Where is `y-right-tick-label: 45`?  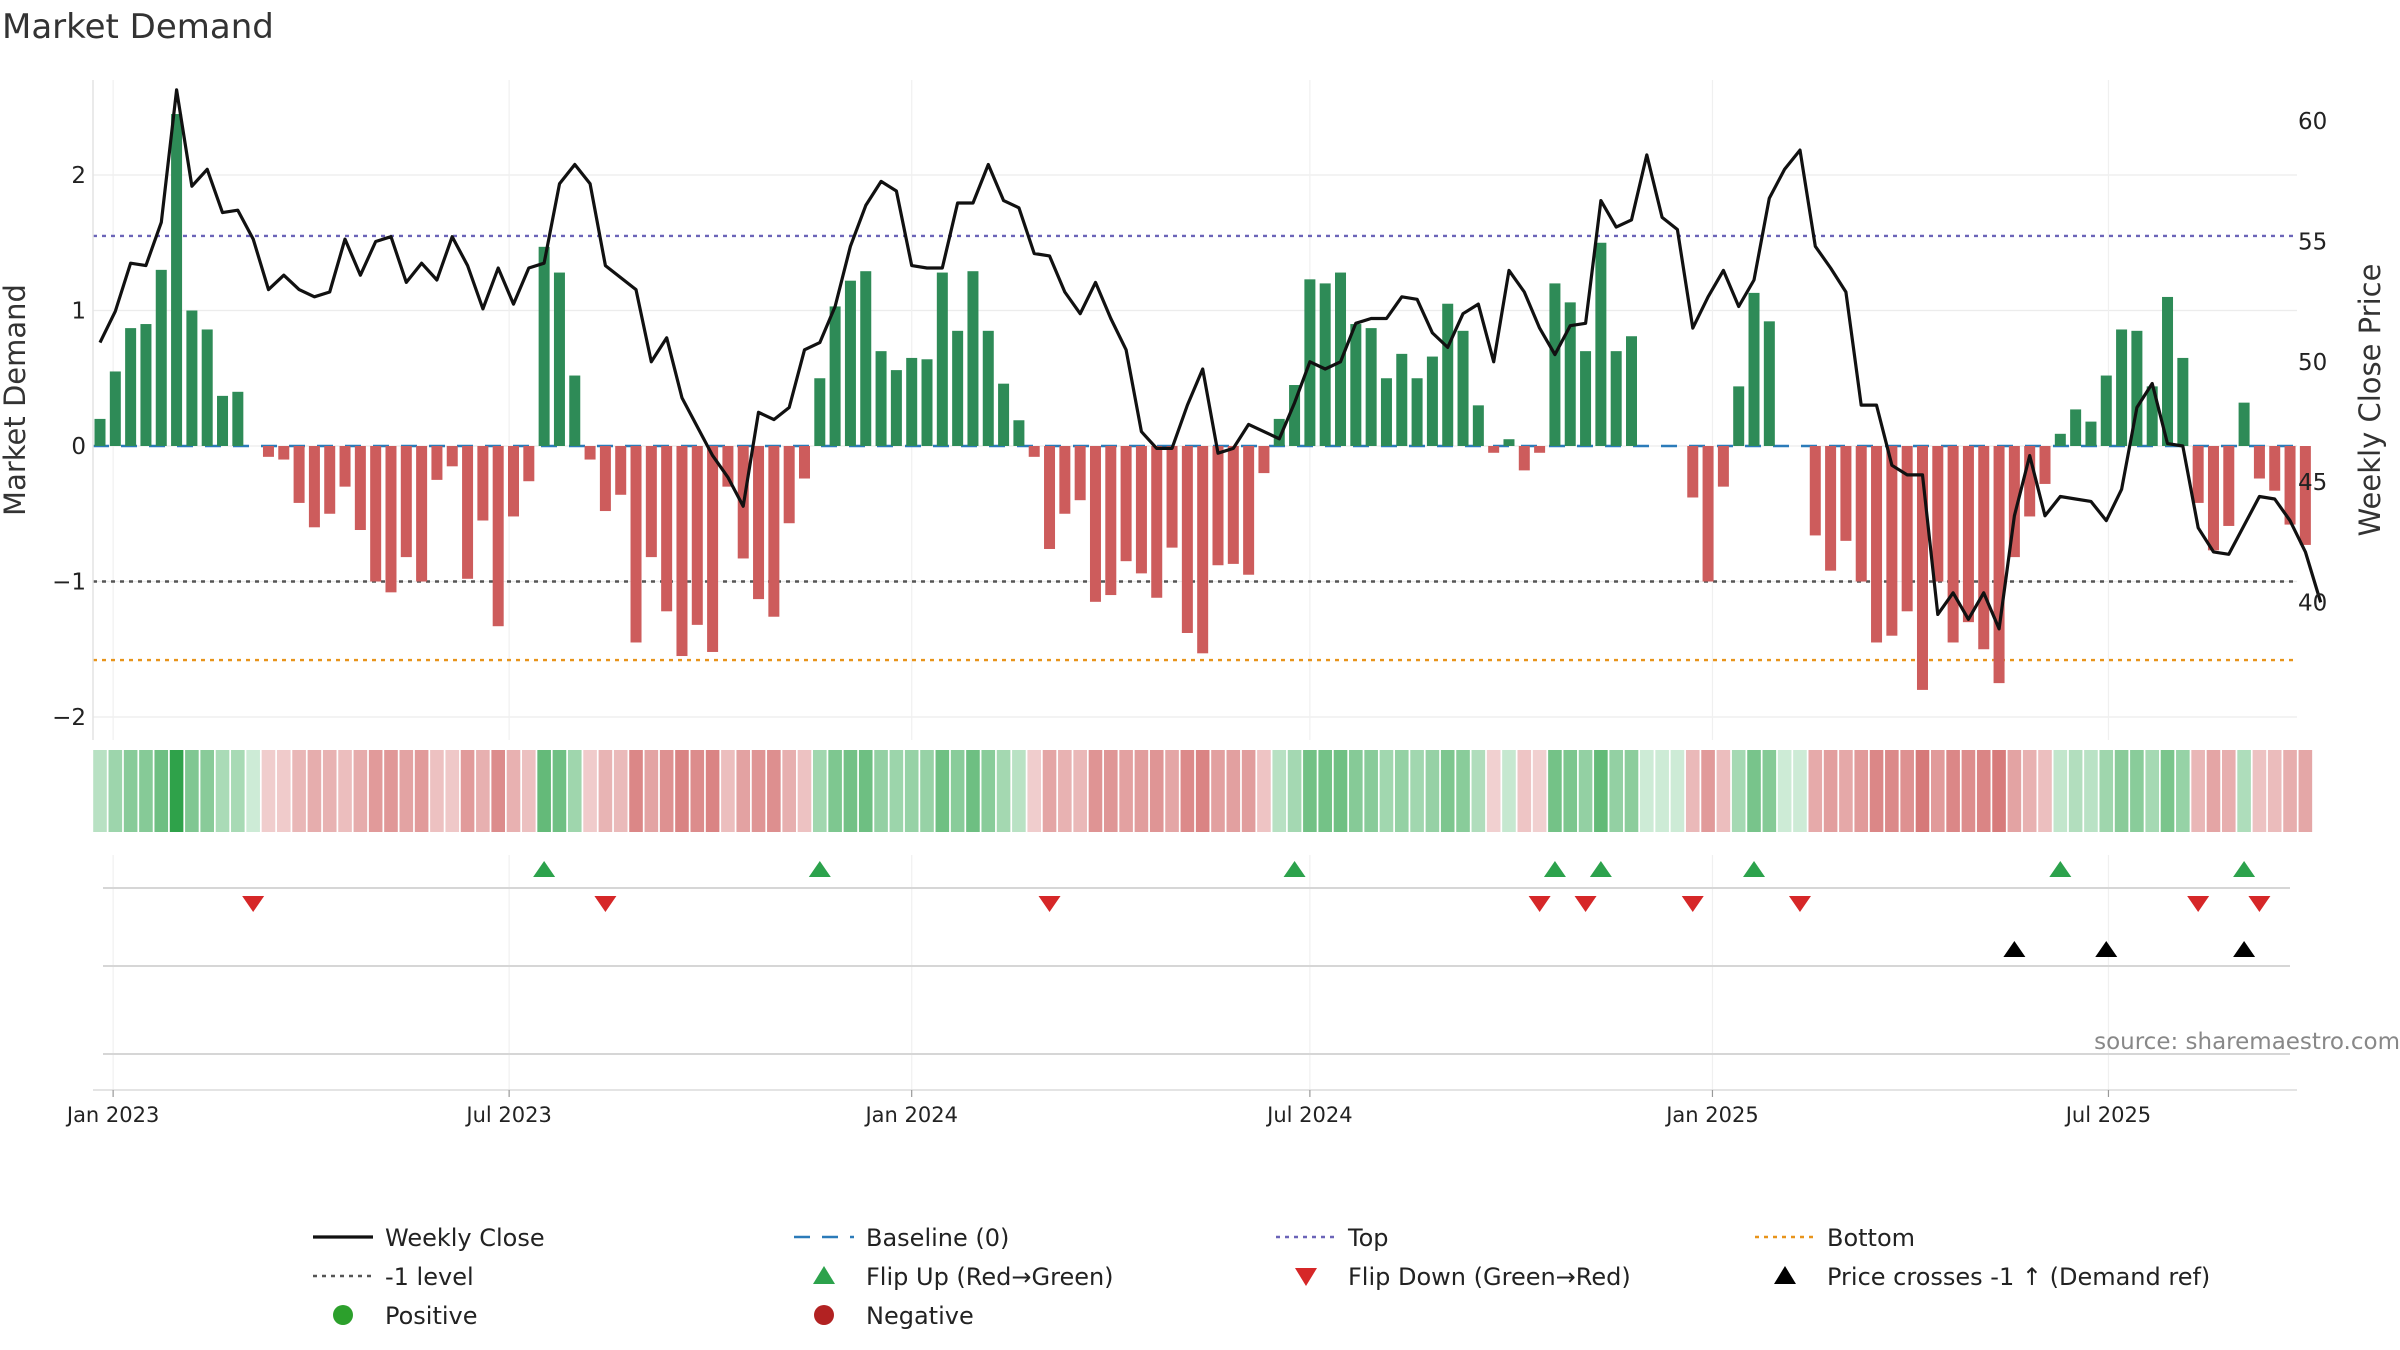
y-right-tick-label: 45 is located at coordinates (2312, 483).